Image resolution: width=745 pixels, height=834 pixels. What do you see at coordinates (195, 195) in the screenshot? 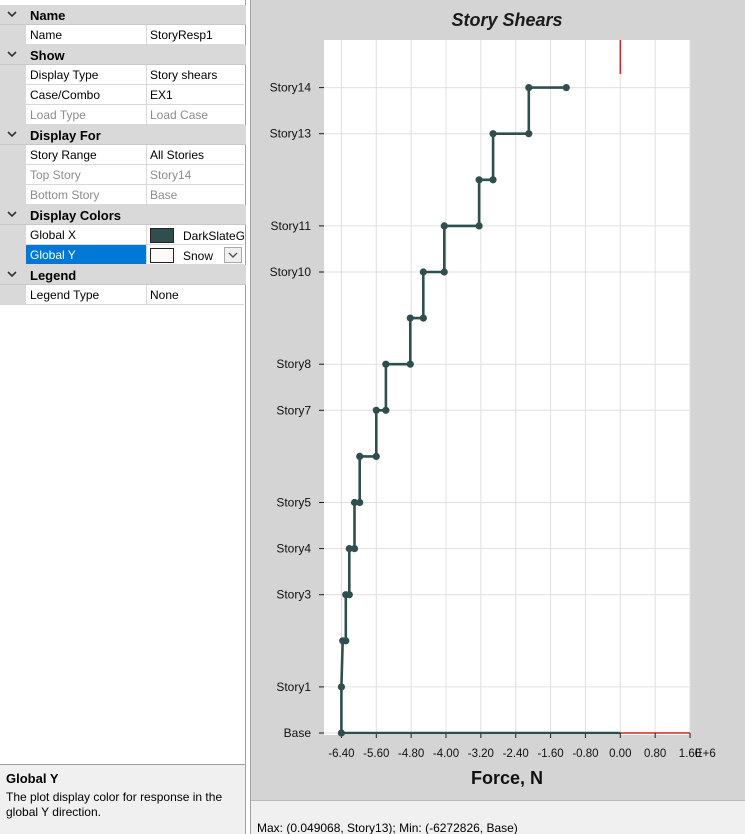
I see `property-value: Base` at bounding box center [195, 195].